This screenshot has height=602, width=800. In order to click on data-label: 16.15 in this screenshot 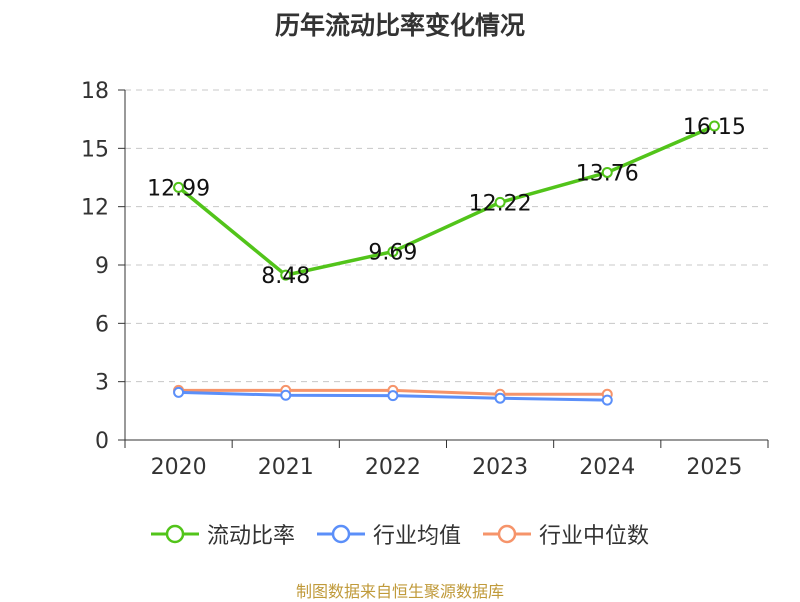, I will do `click(714, 127)`.